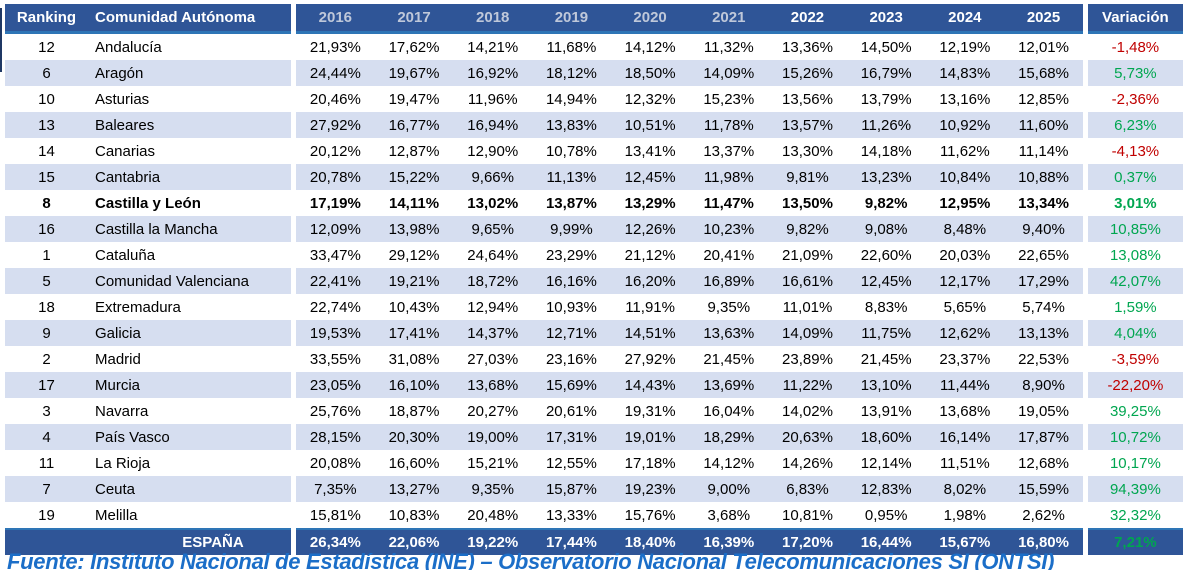 This screenshot has height=570, width=1186. Describe the element at coordinates (1043, 99) in the screenshot. I see `year-value-cell: 12,85%` at that location.